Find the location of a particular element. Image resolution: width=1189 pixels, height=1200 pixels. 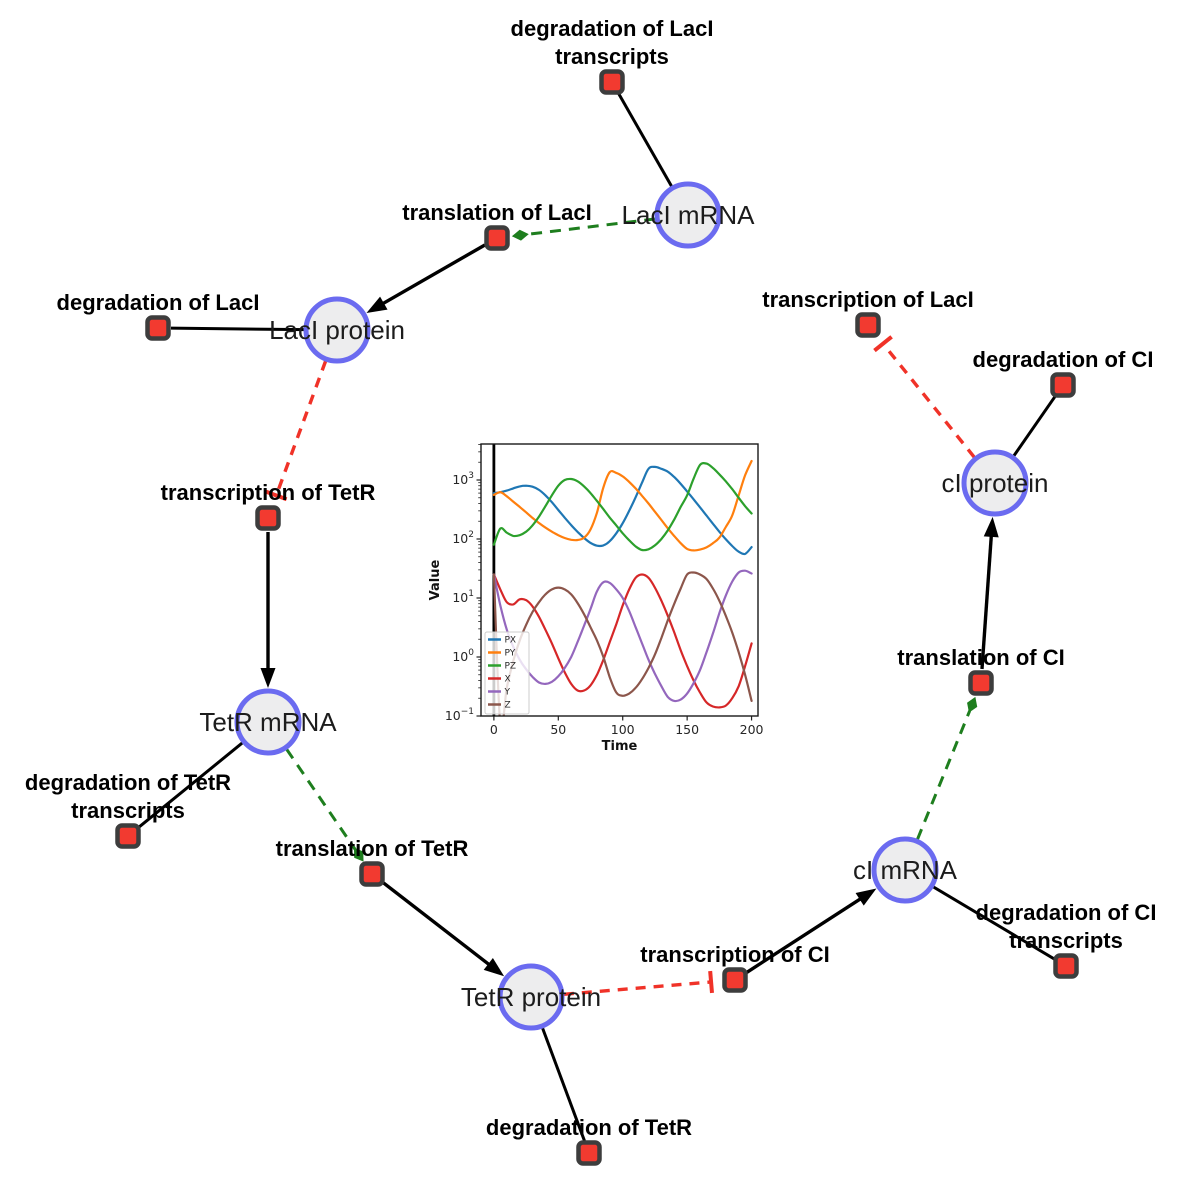

reaction-node-tc_laci is located at coordinates (868, 325).